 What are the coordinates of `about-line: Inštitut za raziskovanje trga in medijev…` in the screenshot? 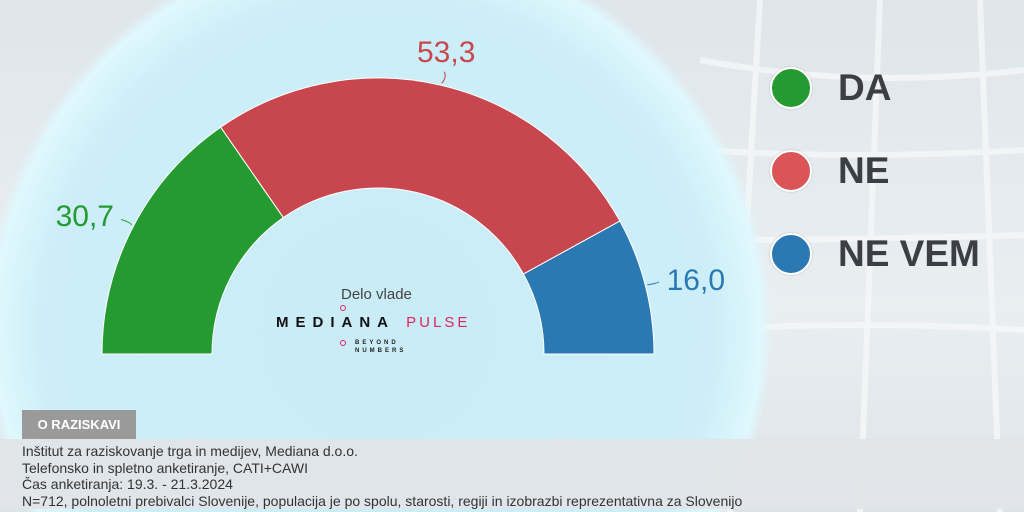 It's located at (190, 451).